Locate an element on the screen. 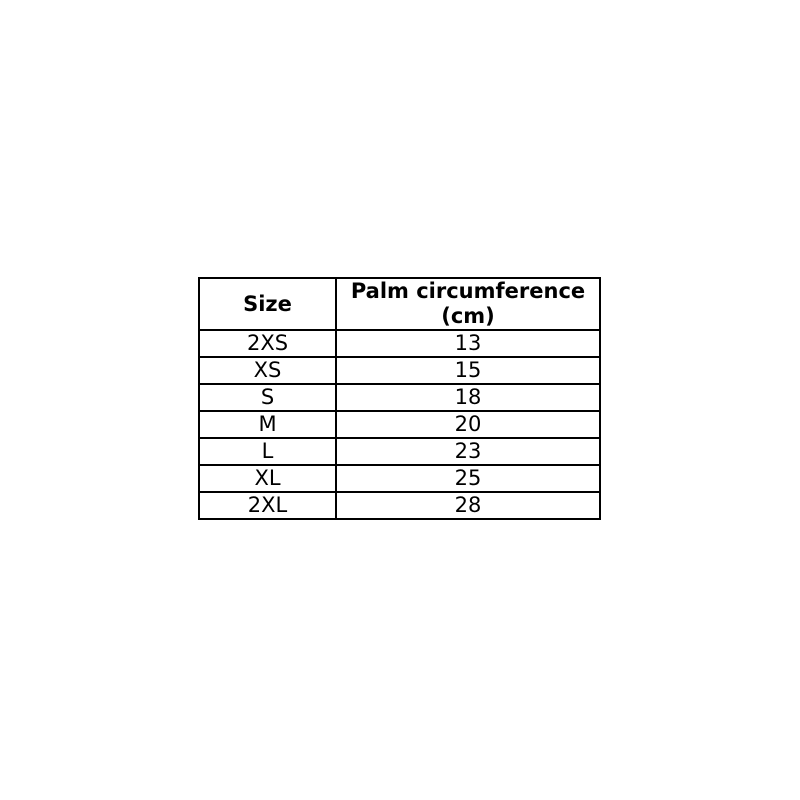  size-cell: L is located at coordinates (267, 451).